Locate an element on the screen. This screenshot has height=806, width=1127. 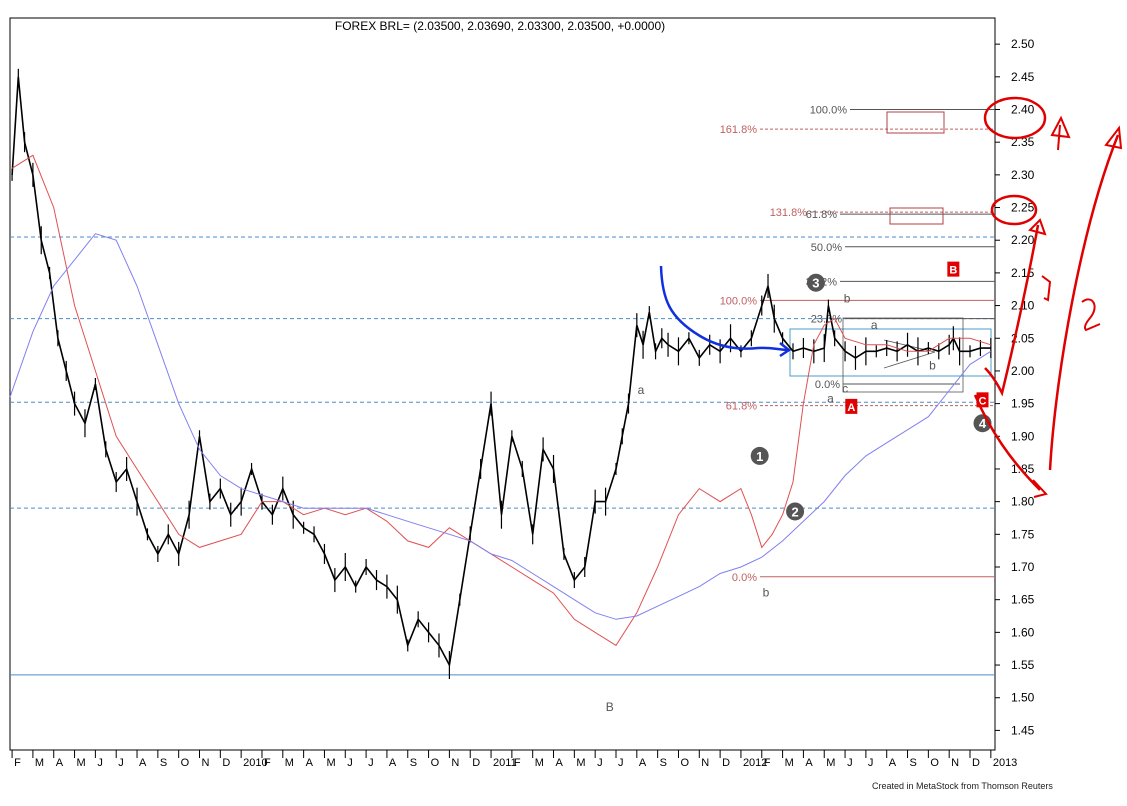
x-tick-label-29: J is located at coordinates (621, 763).